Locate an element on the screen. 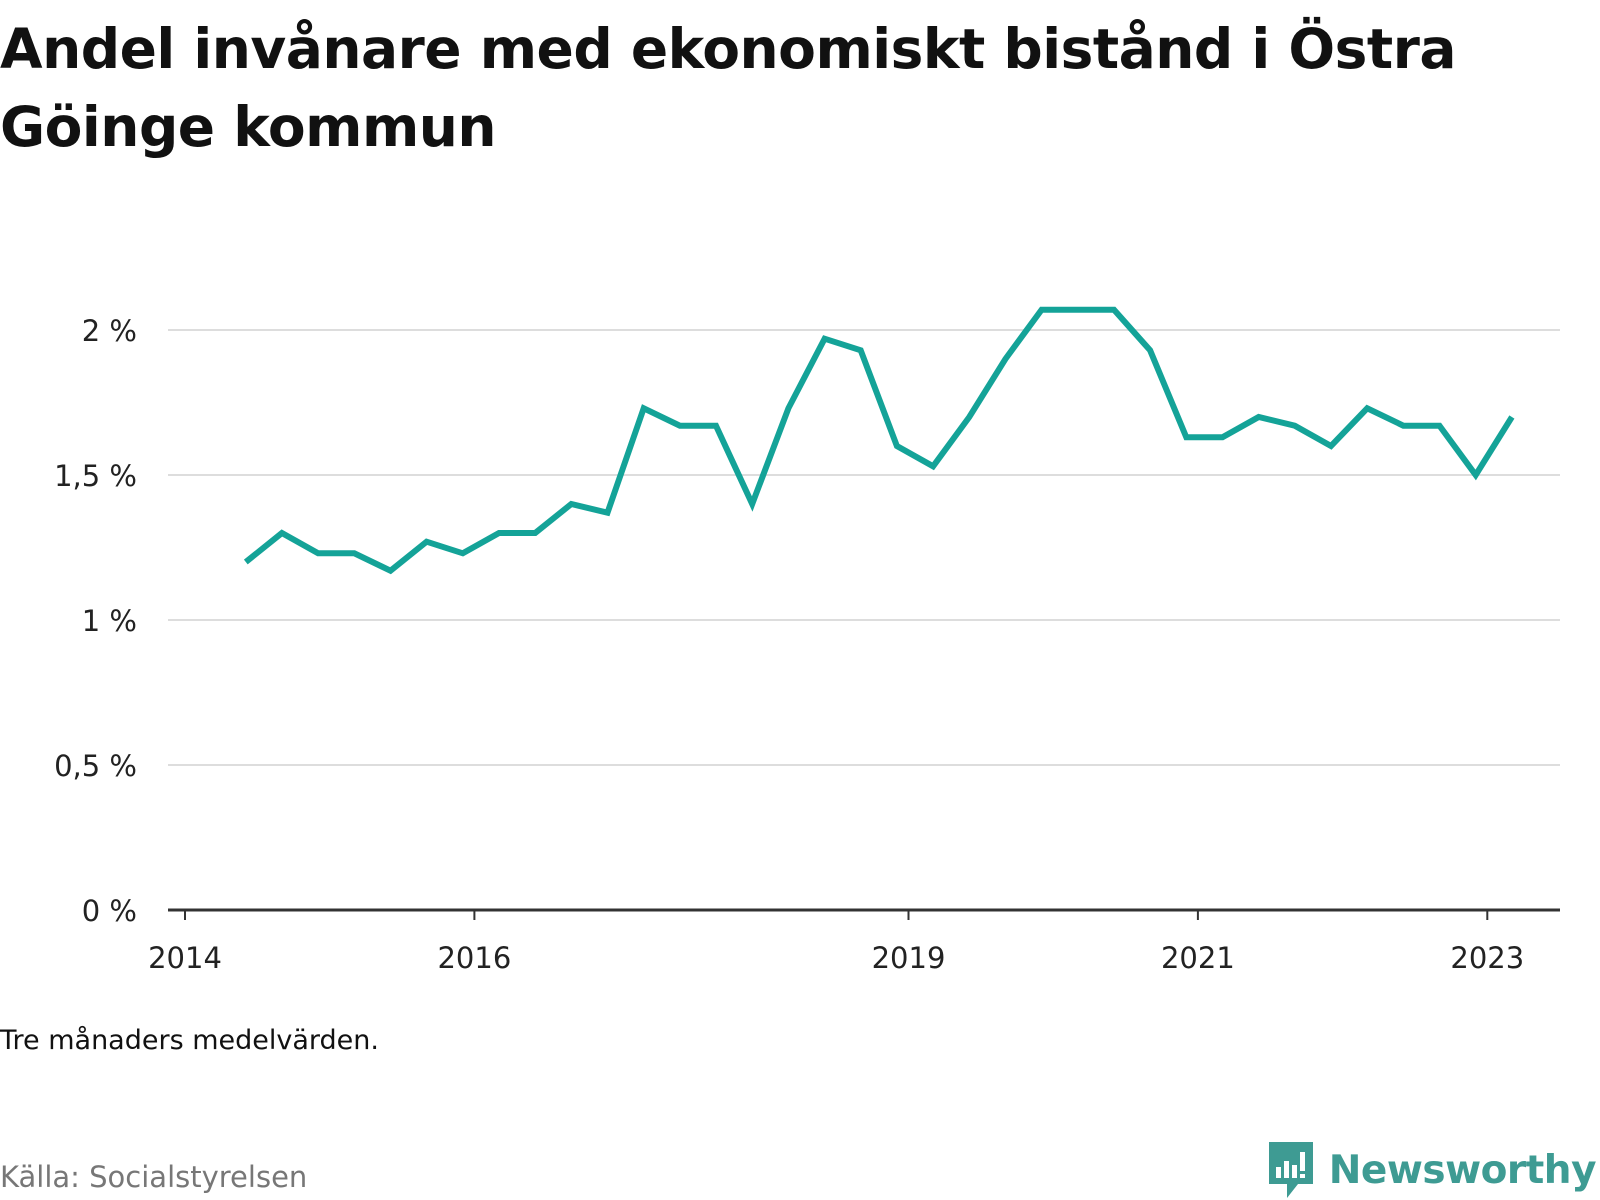 This screenshot has height=1200, width=1600. brand-name: Newsworthy is located at coordinates (1462, 1170).